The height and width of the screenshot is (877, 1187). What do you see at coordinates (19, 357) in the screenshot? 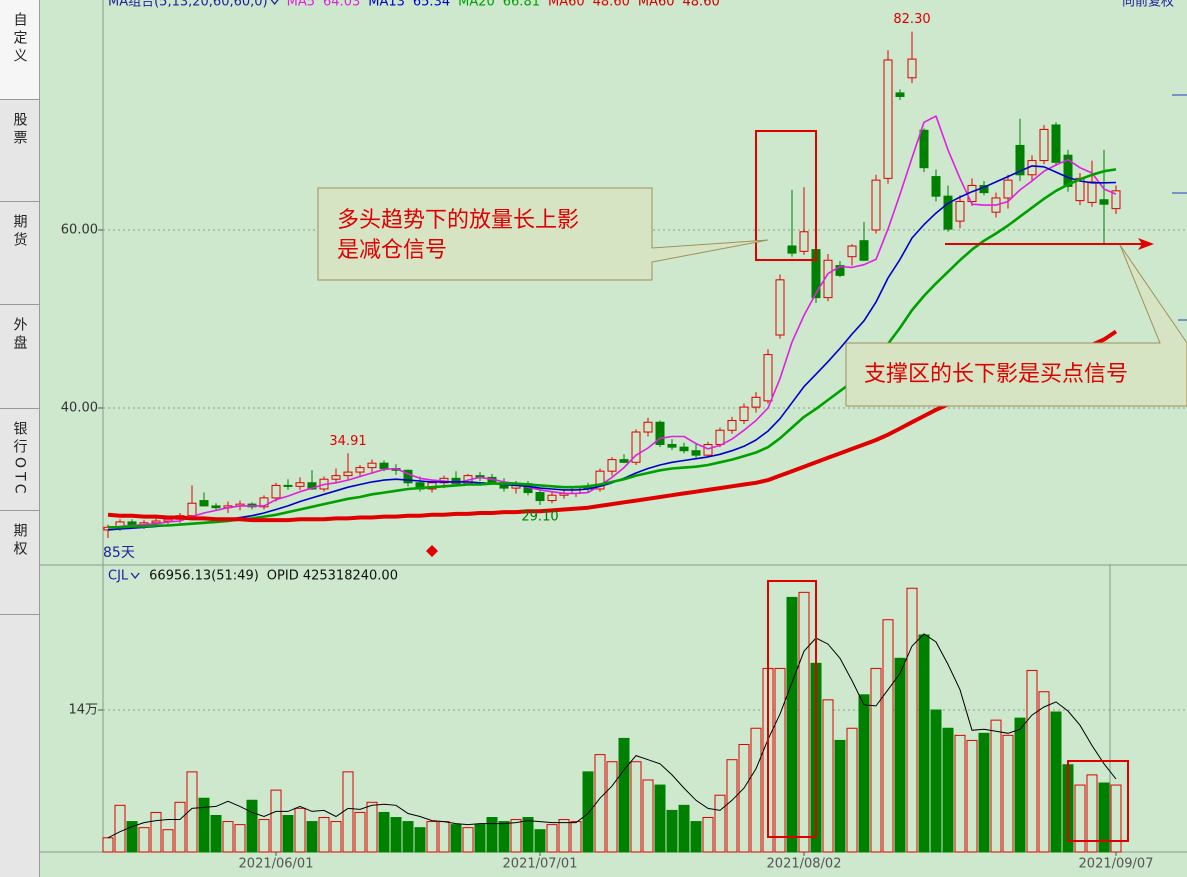
I see `tab: 外盘` at bounding box center [19, 357].